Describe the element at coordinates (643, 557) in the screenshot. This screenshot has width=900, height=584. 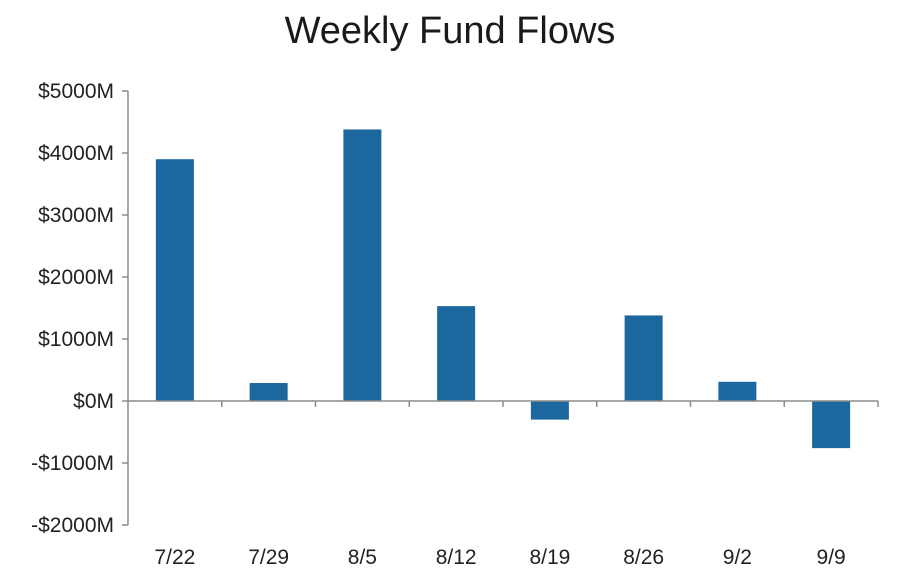
I see `x-tick-label: 8/26` at that location.